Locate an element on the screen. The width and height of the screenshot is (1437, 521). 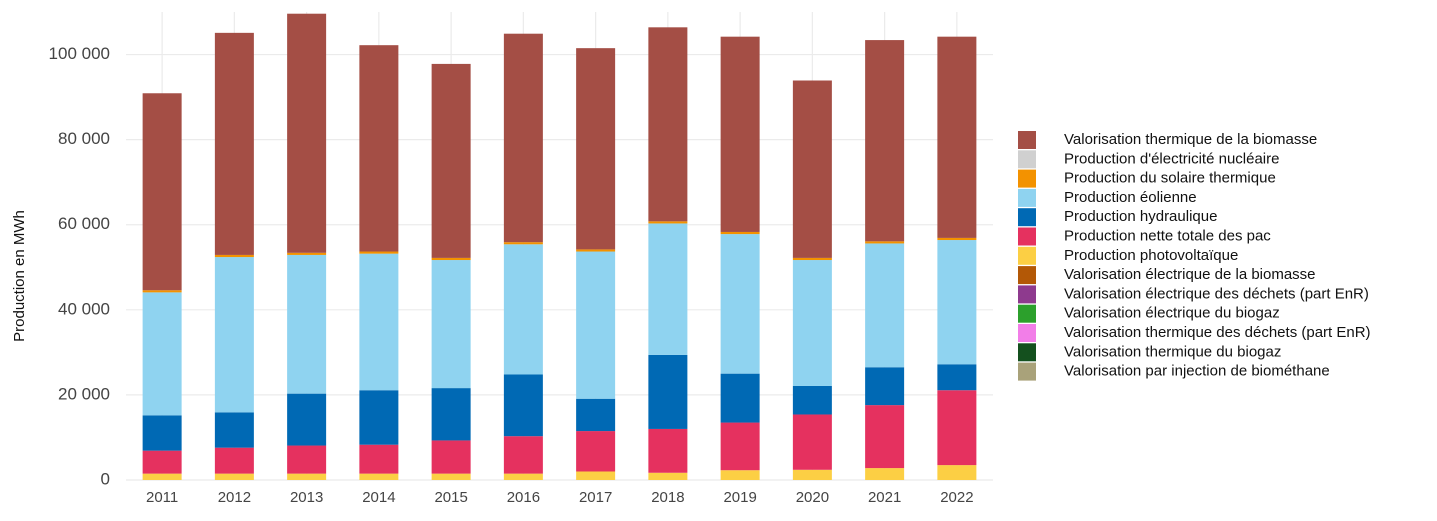
legend-label: Valorisation thermique de la biomasse is located at coordinates (1190, 139).